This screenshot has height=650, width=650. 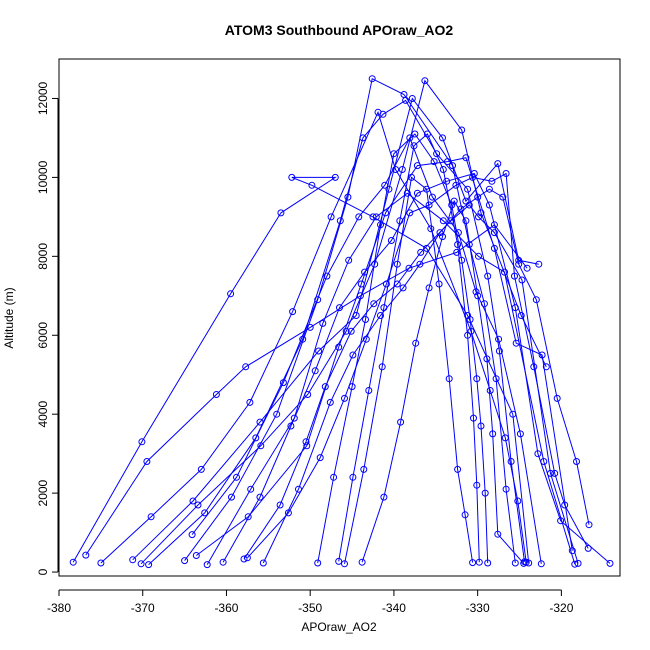 I want to click on series-line, so click(x=409, y=348).